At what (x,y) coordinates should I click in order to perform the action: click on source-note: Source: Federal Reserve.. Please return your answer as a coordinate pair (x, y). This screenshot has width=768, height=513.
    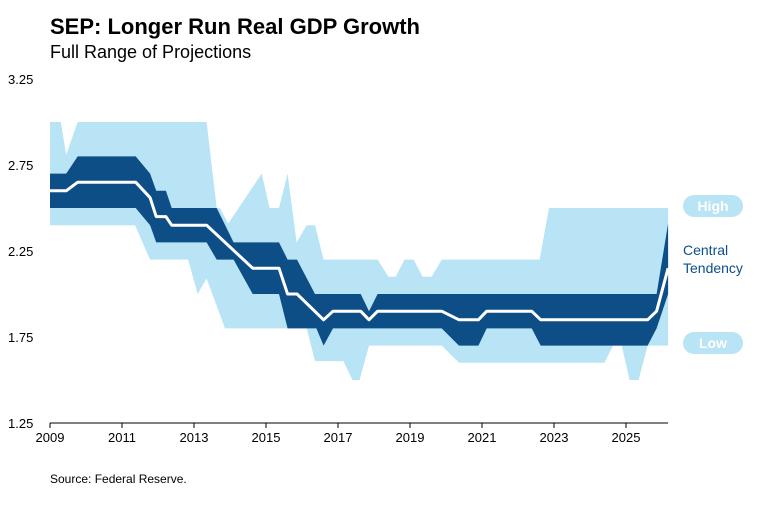
    Looking at the image, I should click on (118, 479).